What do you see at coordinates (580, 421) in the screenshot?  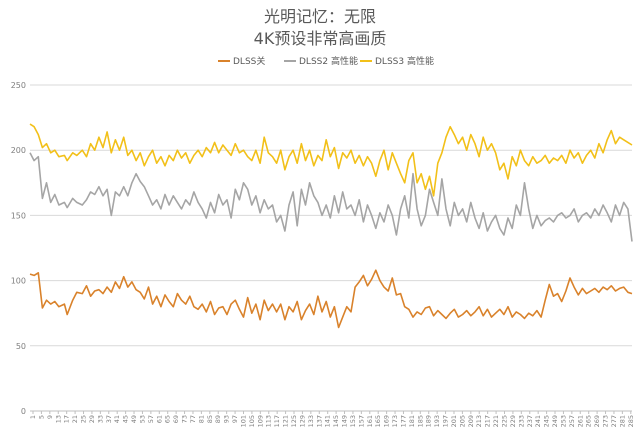 I see `x-tick-label: 261` at bounding box center [580, 421].